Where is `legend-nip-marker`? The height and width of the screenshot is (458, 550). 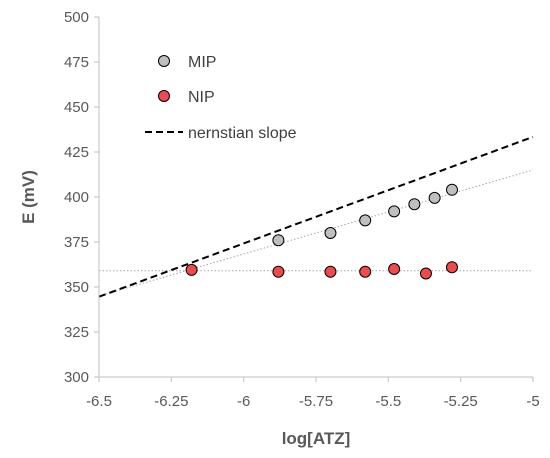
legend-nip-marker is located at coordinates (164, 96).